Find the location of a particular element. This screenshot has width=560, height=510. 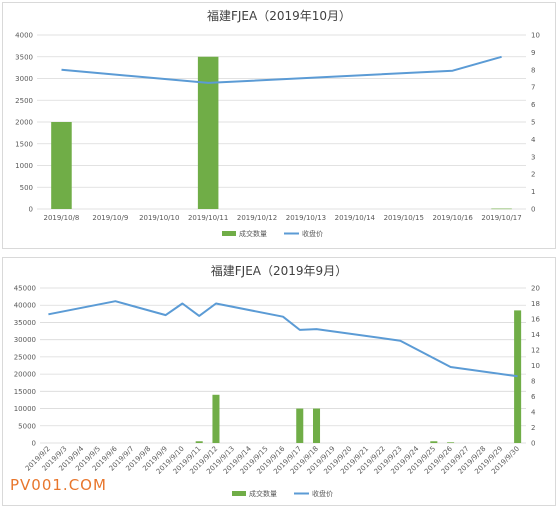

x-tick-label: 2019/10/13 is located at coordinates (306, 218).